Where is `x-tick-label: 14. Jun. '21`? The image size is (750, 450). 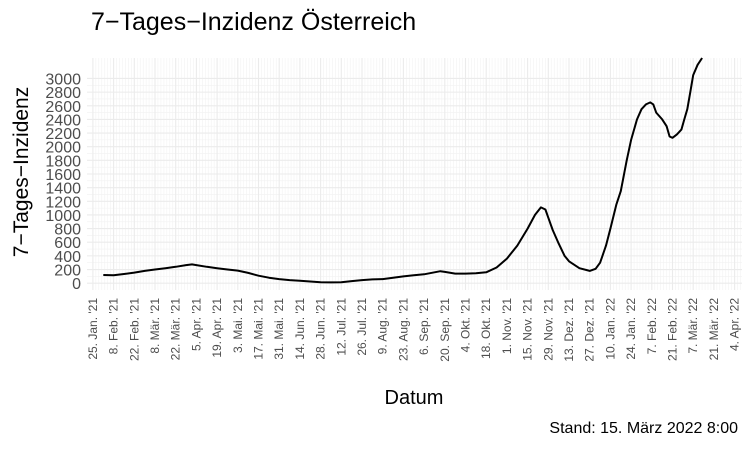 x-tick-label: 14. Jun. '21 is located at coordinates (300, 329).